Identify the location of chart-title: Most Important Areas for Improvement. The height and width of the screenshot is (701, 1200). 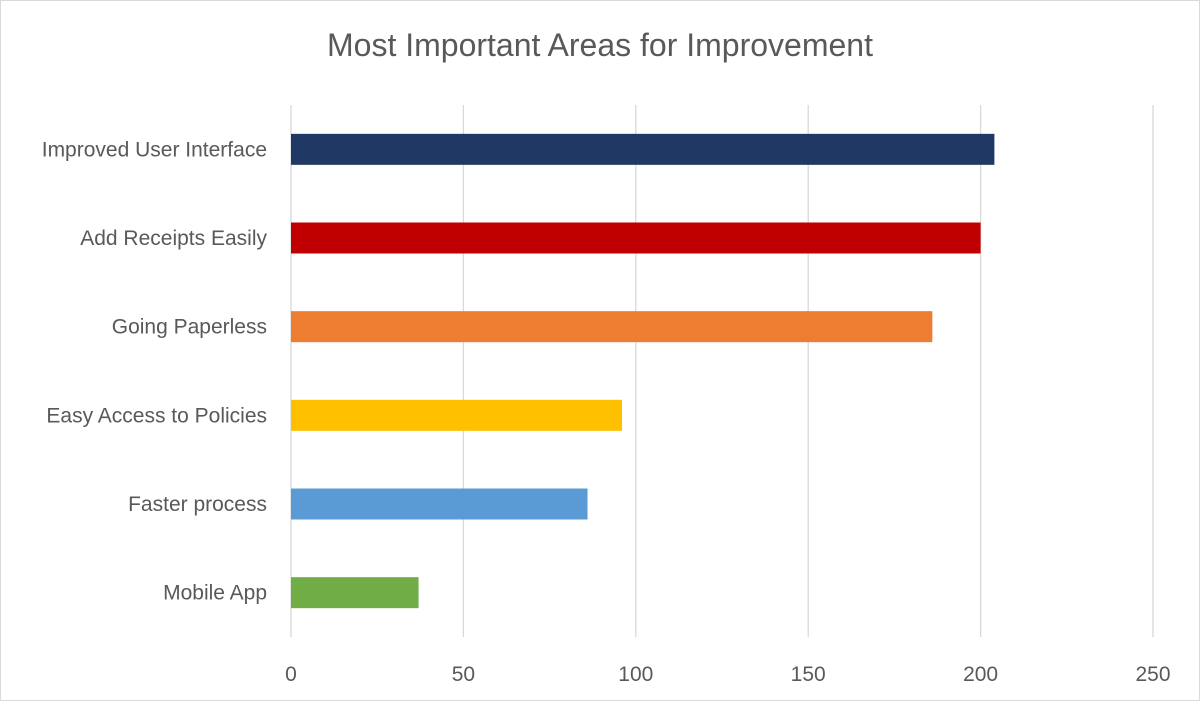
(600, 45).